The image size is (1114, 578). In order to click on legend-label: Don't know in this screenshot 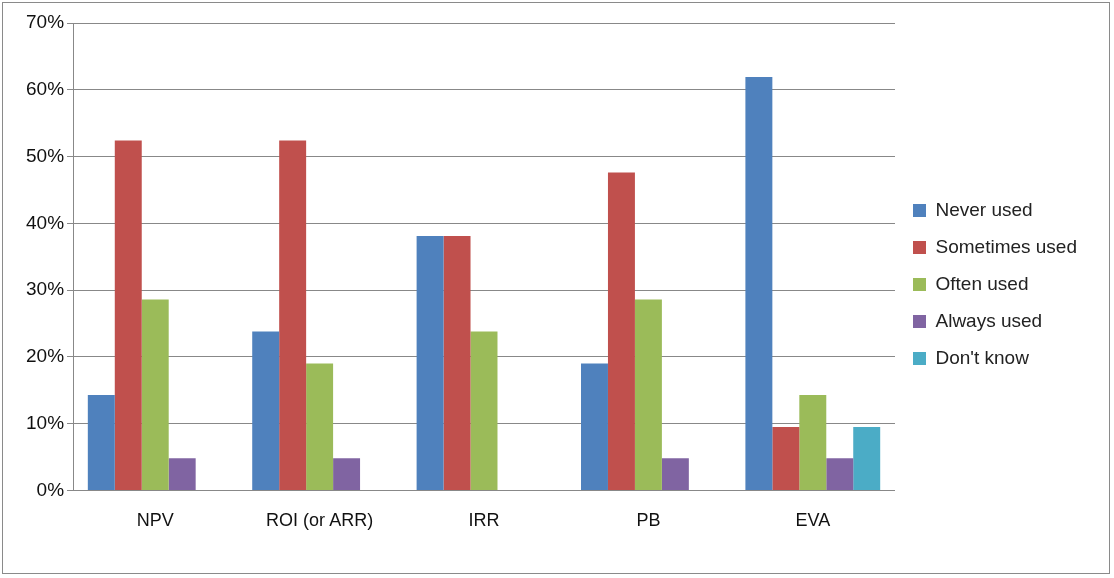, I will do `click(982, 357)`.